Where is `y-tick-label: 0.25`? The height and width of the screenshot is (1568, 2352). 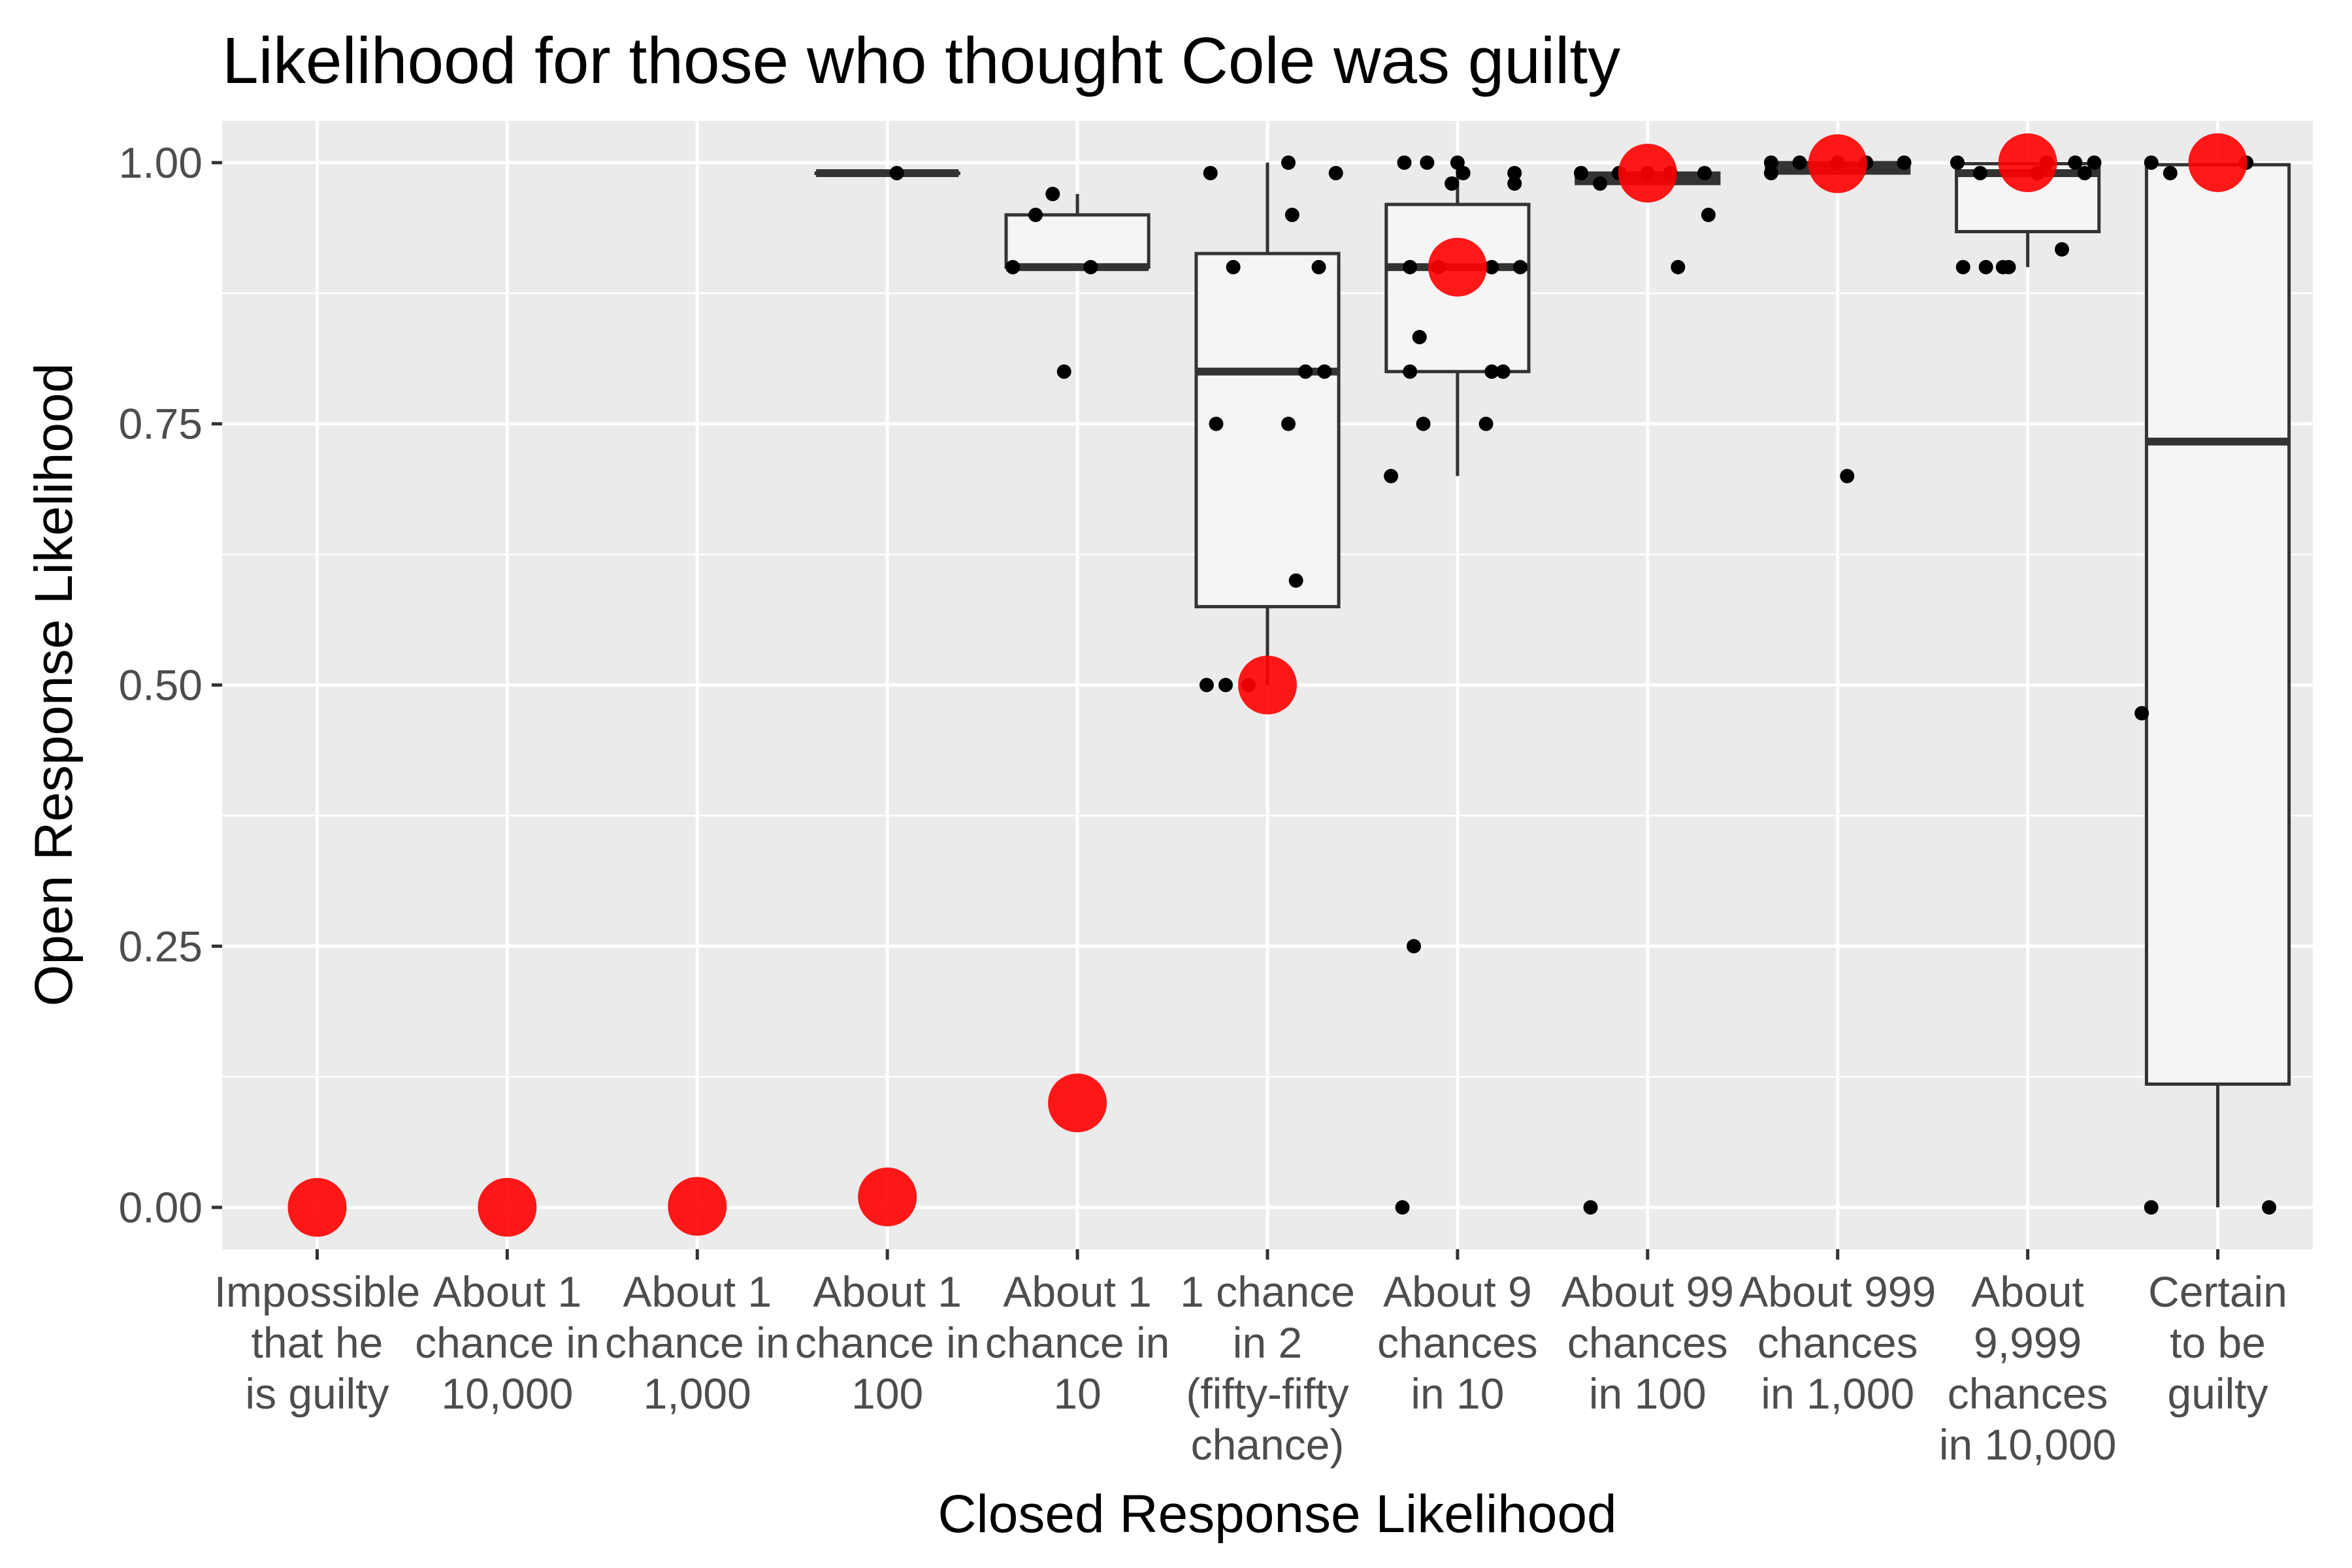 y-tick-label: 0.25 is located at coordinates (161, 946).